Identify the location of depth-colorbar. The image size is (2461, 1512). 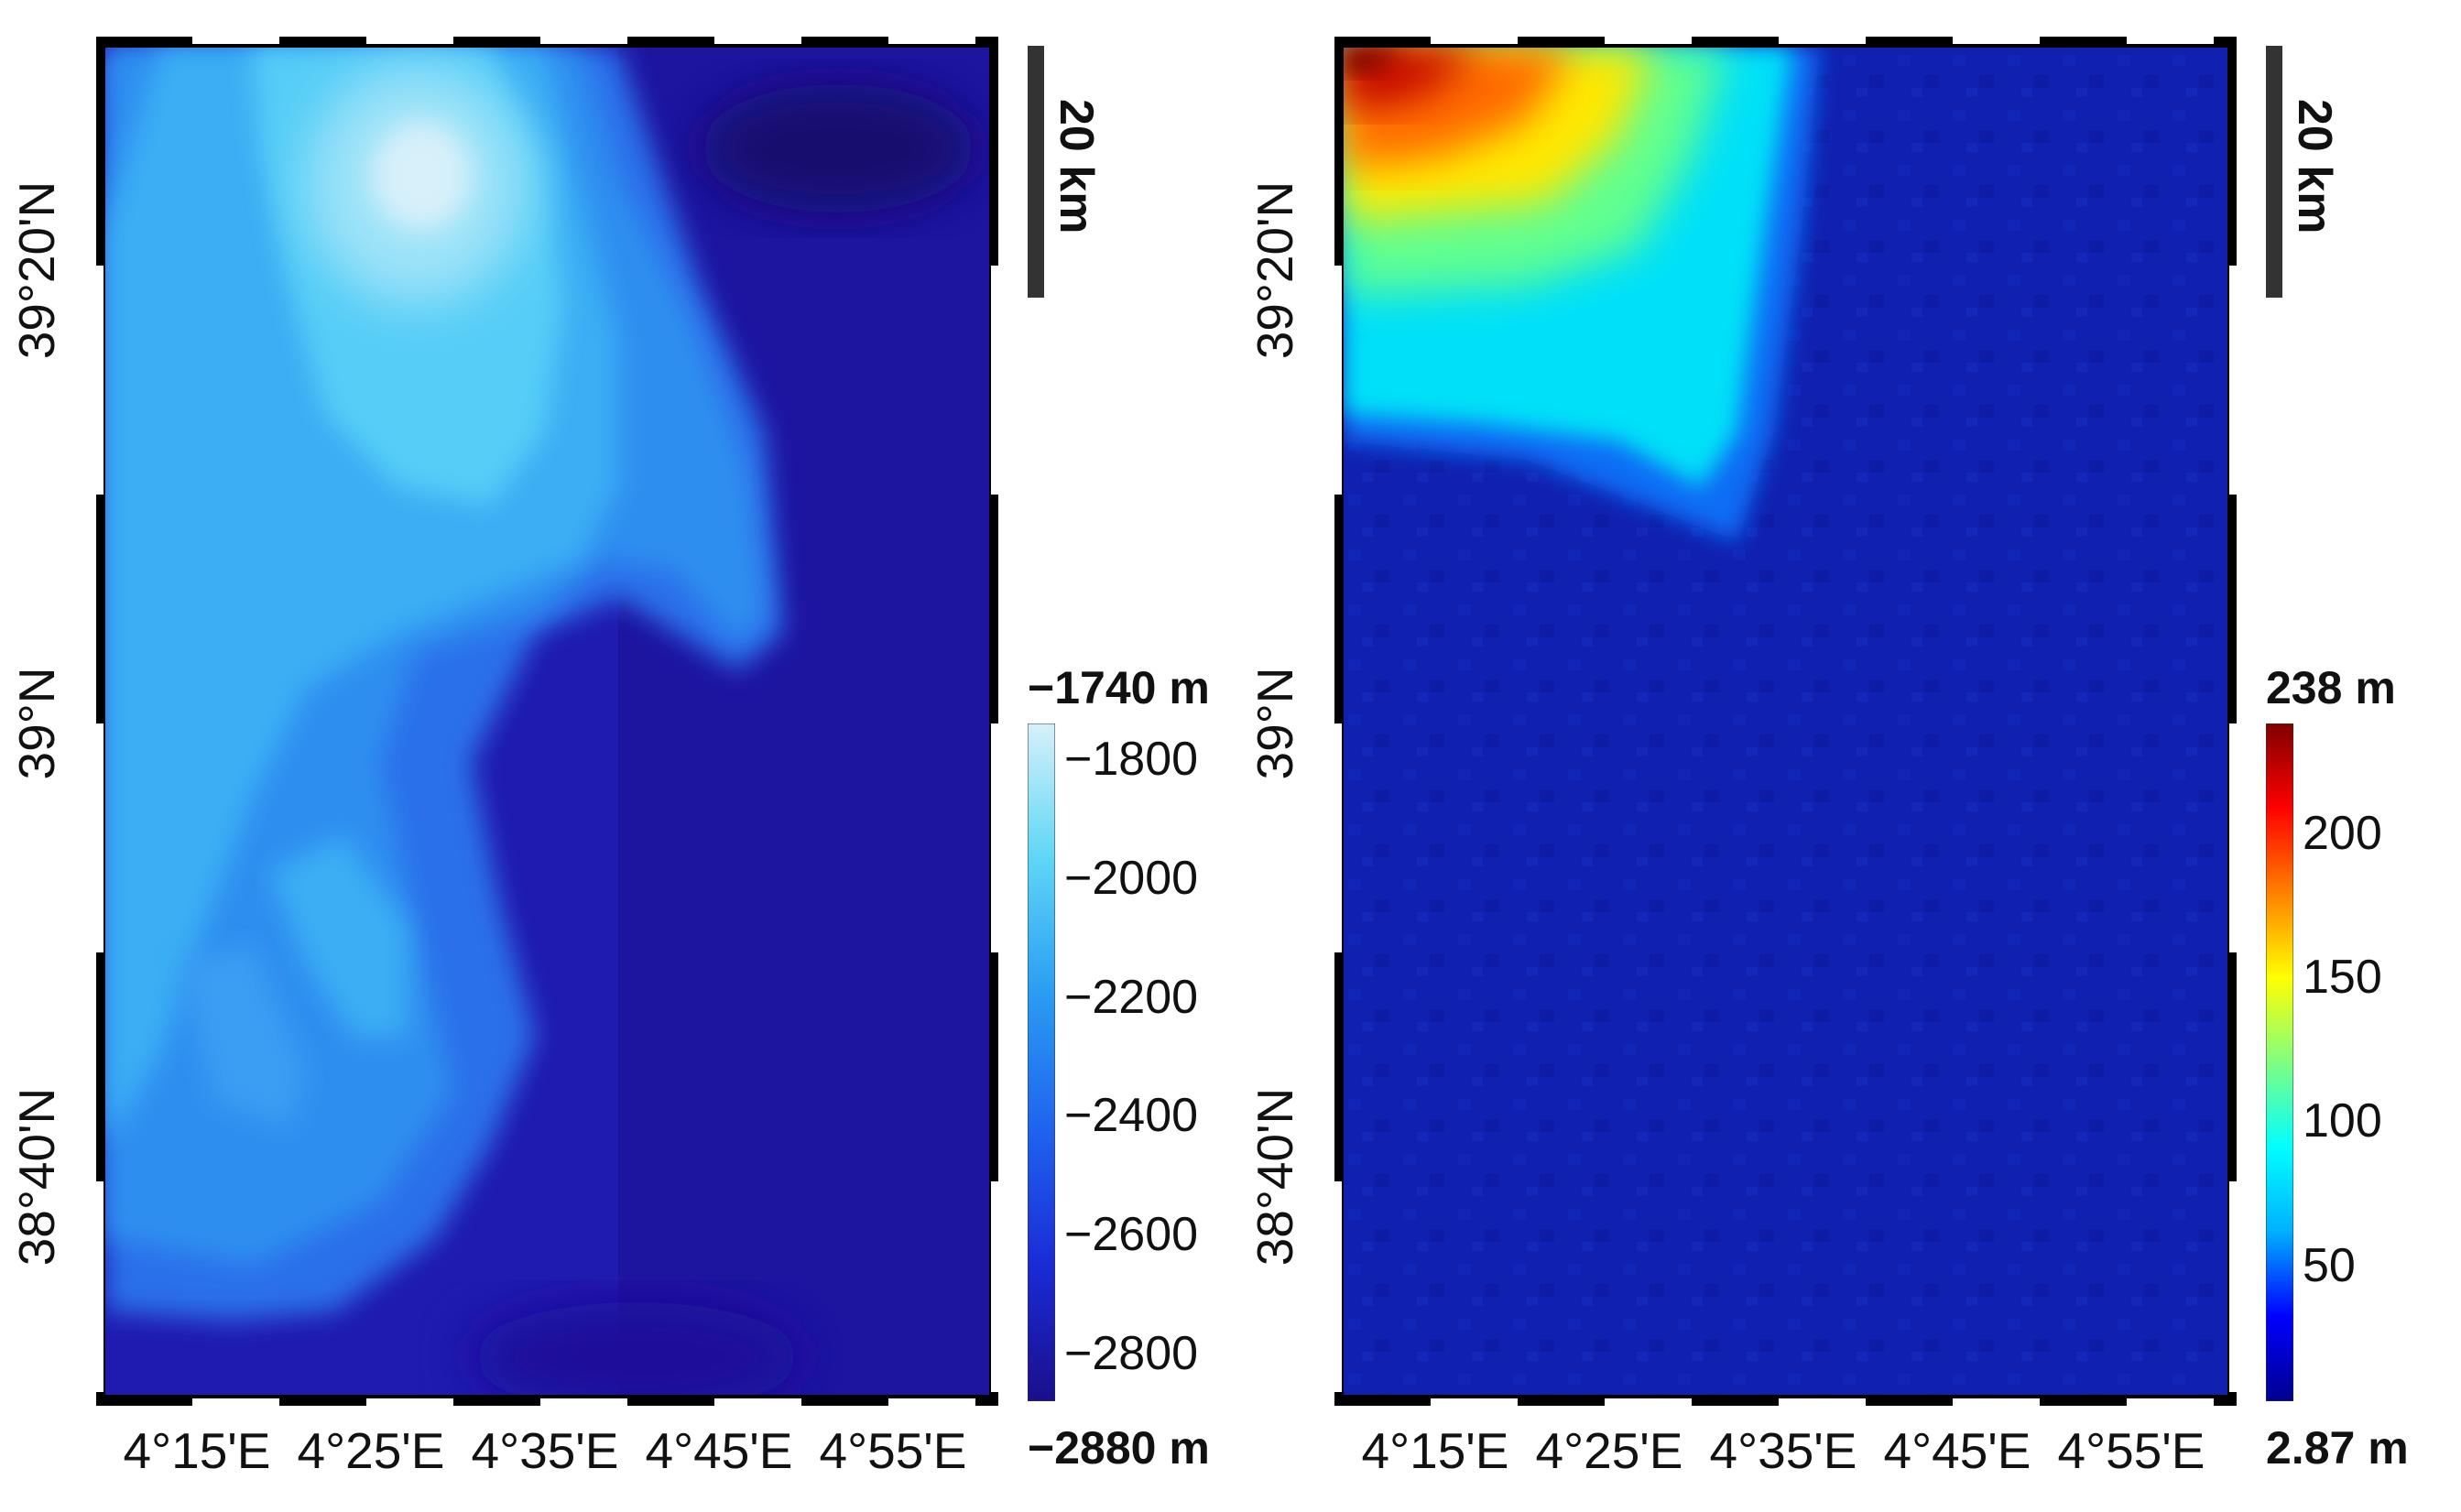
(1041, 1062).